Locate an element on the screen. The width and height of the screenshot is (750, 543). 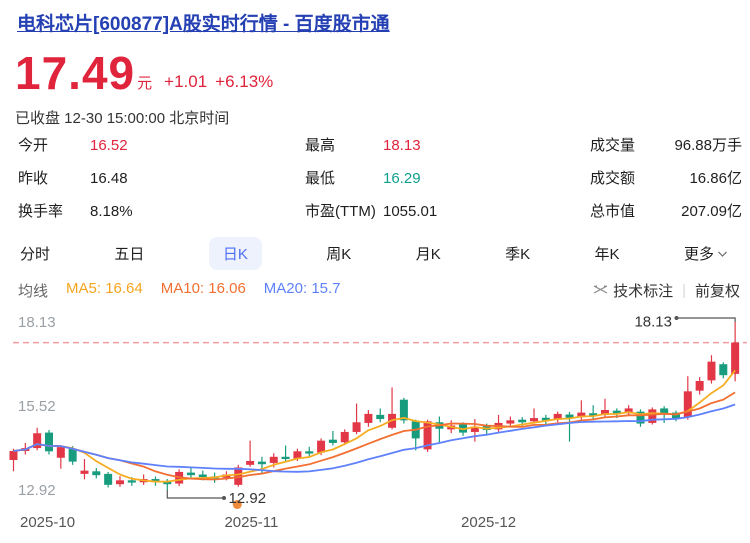
adjust-mode-button: 前复权 is located at coordinates (717, 291).